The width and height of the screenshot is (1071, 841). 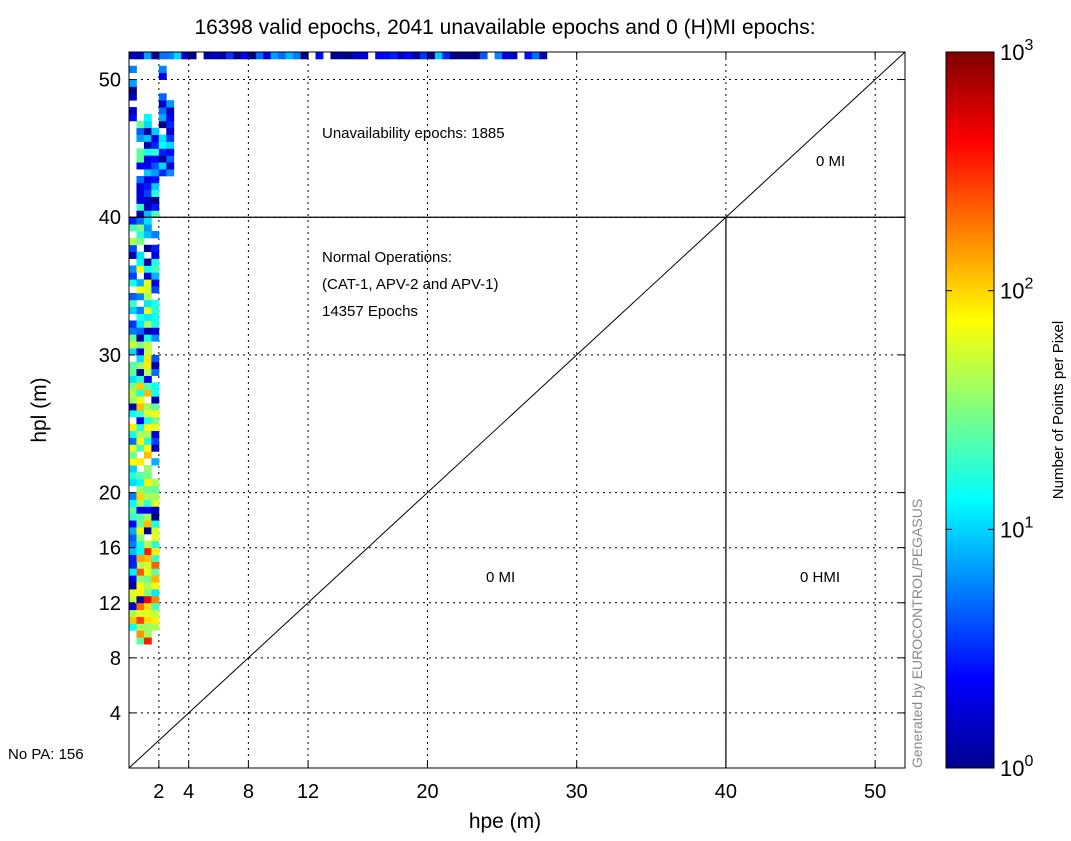 What do you see at coordinates (110, 81) in the screenshot?
I see `y-tick-label: 50` at bounding box center [110, 81].